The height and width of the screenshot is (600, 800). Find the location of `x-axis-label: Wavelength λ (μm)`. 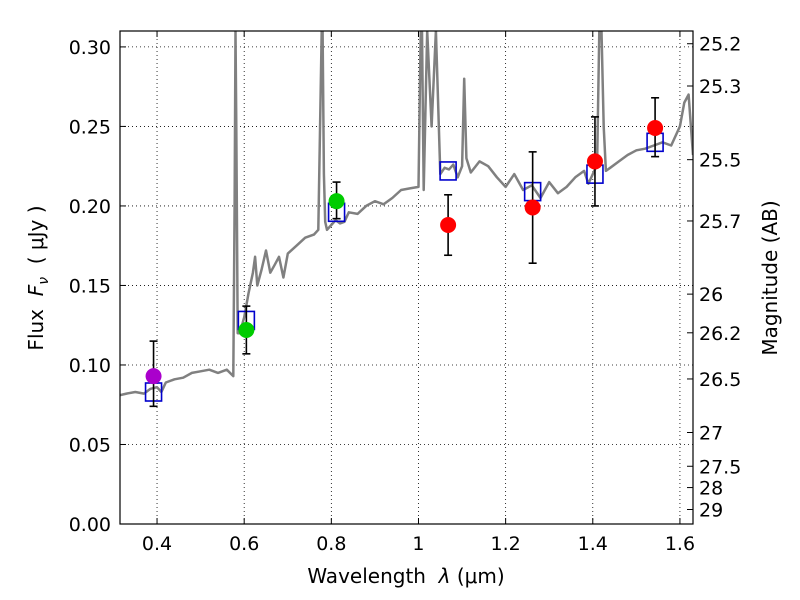

x-axis-label: Wavelength λ (μm) is located at coordinates (405, 576).